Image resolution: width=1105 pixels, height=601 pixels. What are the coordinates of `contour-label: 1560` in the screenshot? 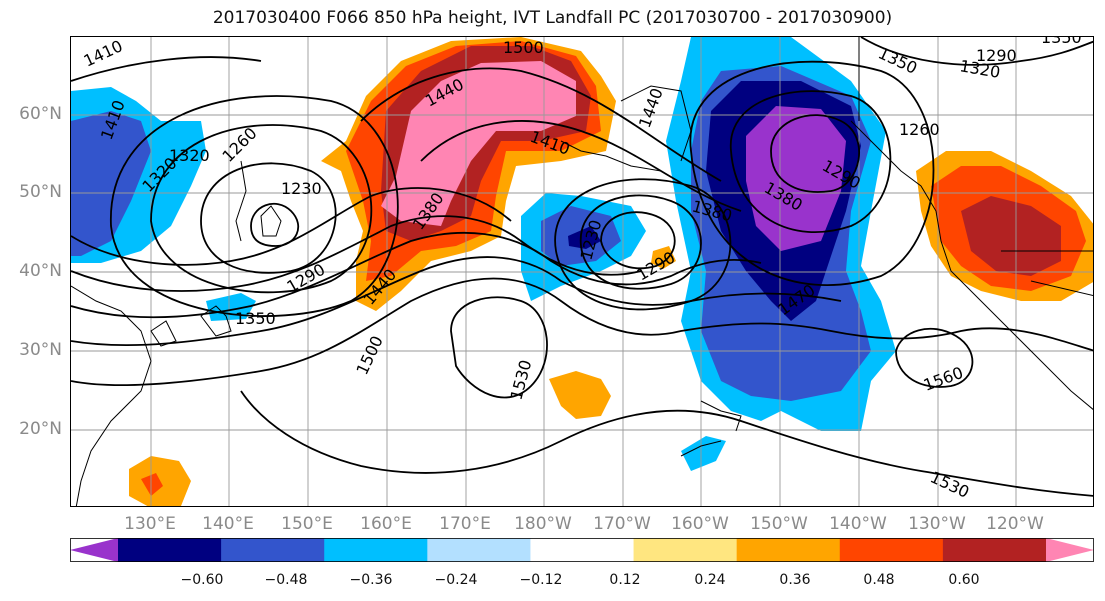 It's located at (943, 379).